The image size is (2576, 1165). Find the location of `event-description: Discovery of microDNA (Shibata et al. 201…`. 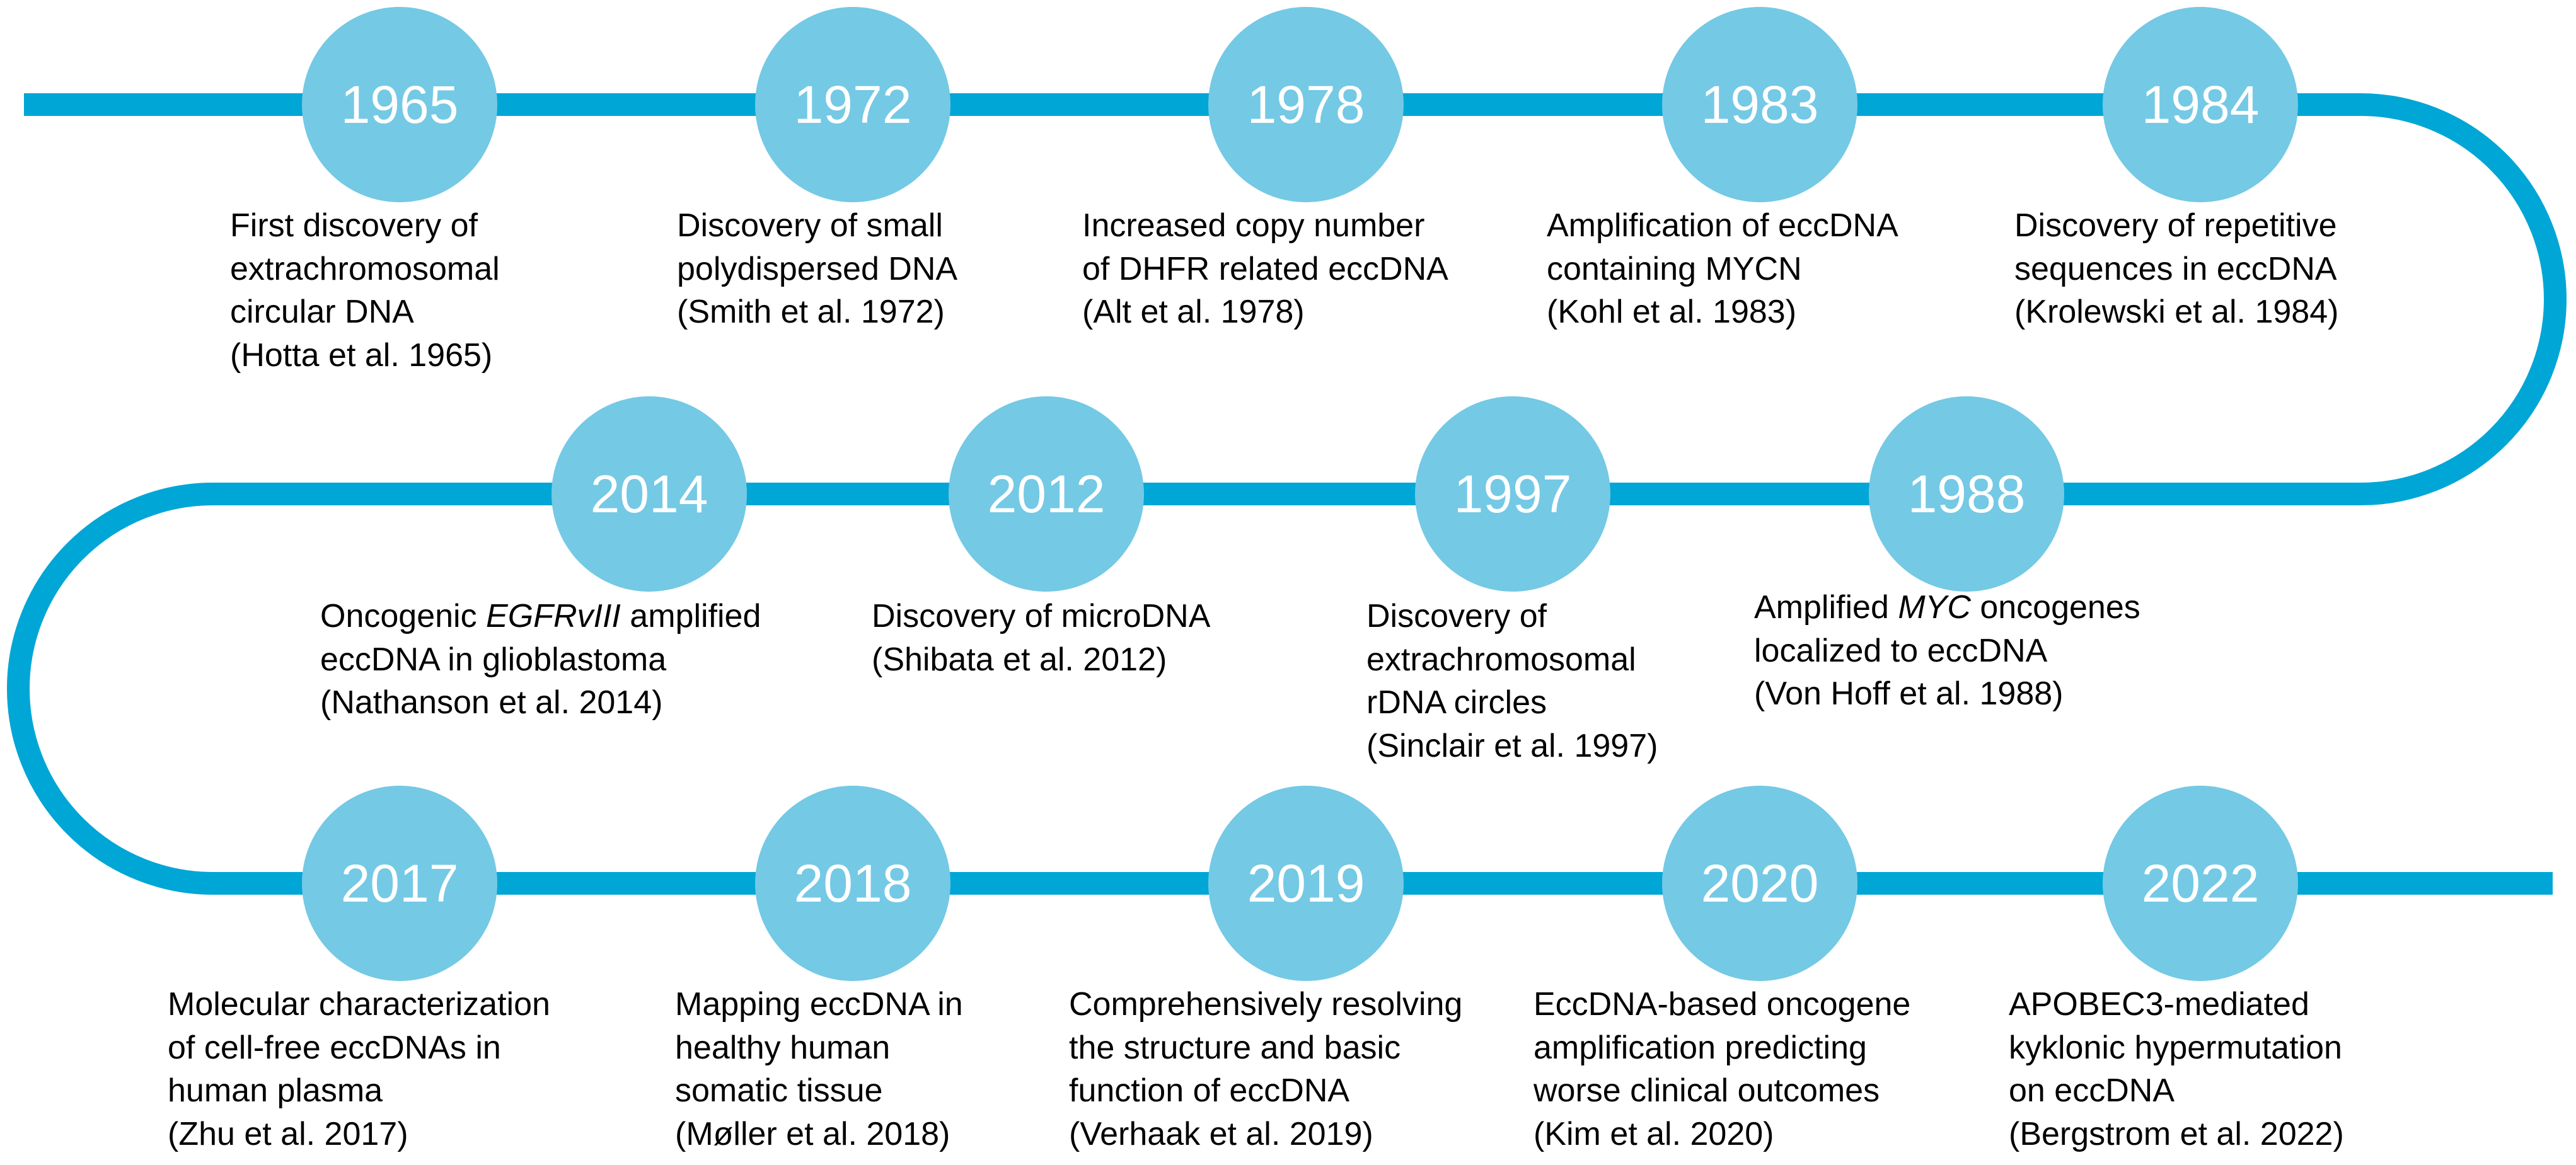

event-description: Discovery of microDNA (Shibata et al. 201… is located at coordinates (1041, 638).